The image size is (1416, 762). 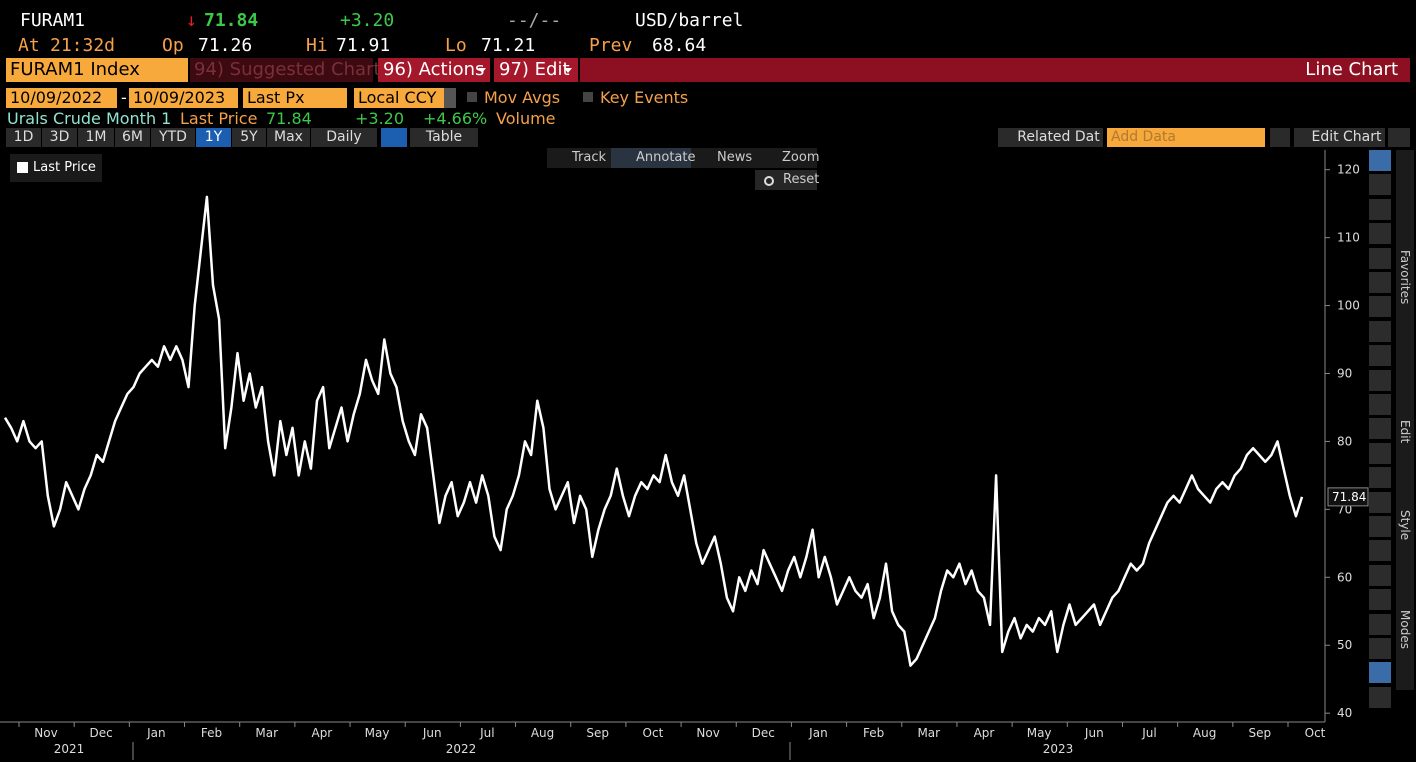 What do you see at coordinates (289, 118) in the screenshot?
I see `series-last: 71.84` at bounding box center [289, 118].